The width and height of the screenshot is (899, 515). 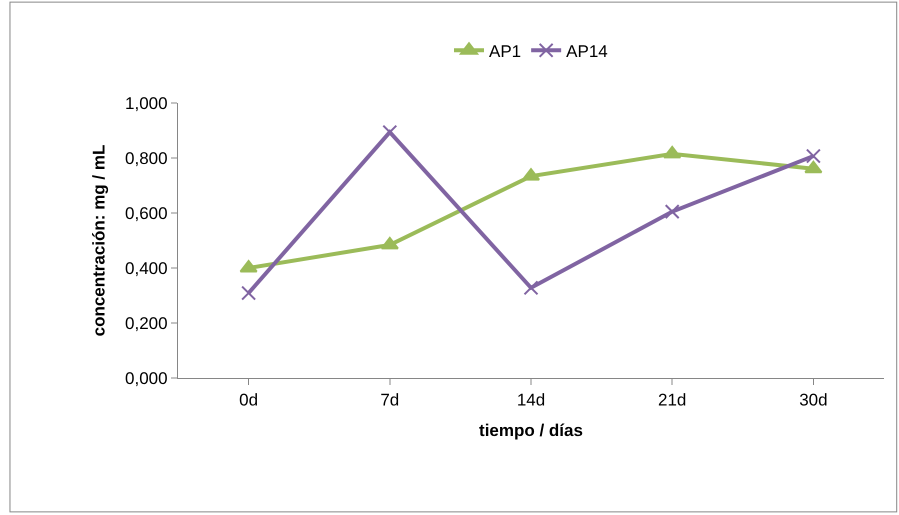 What do you see at coordinates (146, 378) in the screenshot?
I see `y-tick-label: 0,000` at bounding box center [146, 378].